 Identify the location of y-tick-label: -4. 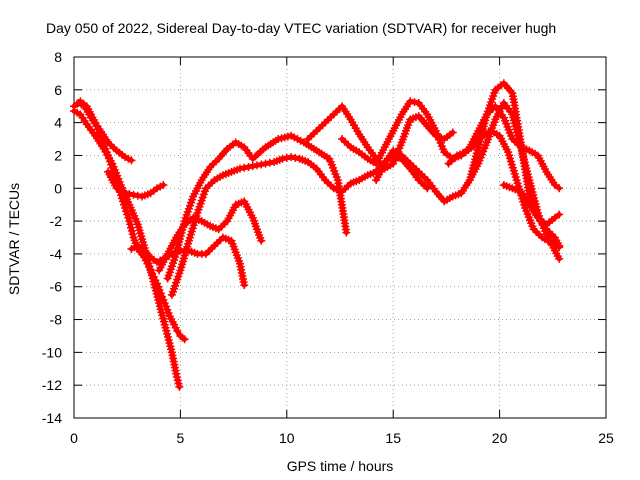
(56, 254).